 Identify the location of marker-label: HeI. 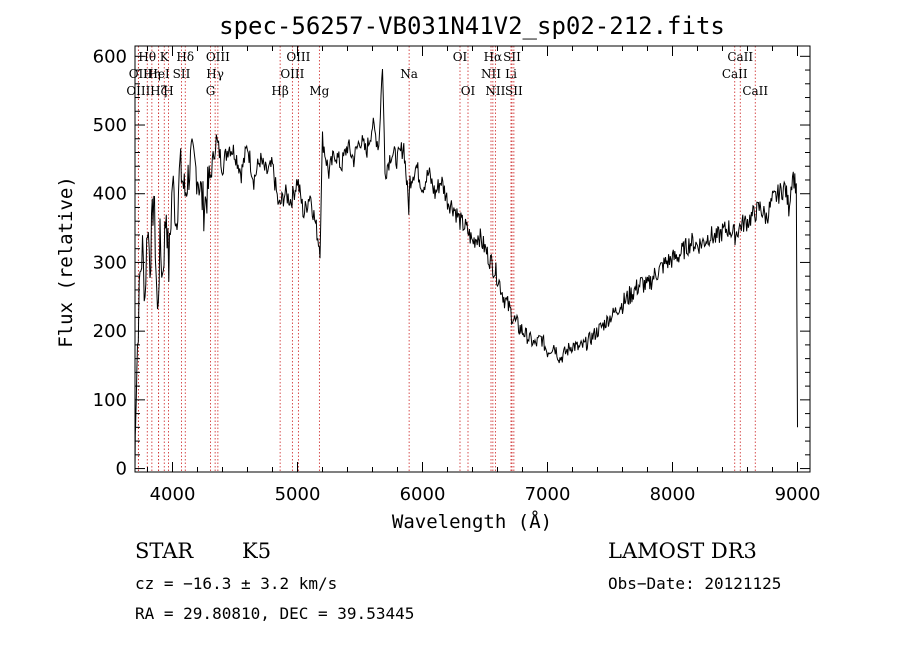
(158, 74).